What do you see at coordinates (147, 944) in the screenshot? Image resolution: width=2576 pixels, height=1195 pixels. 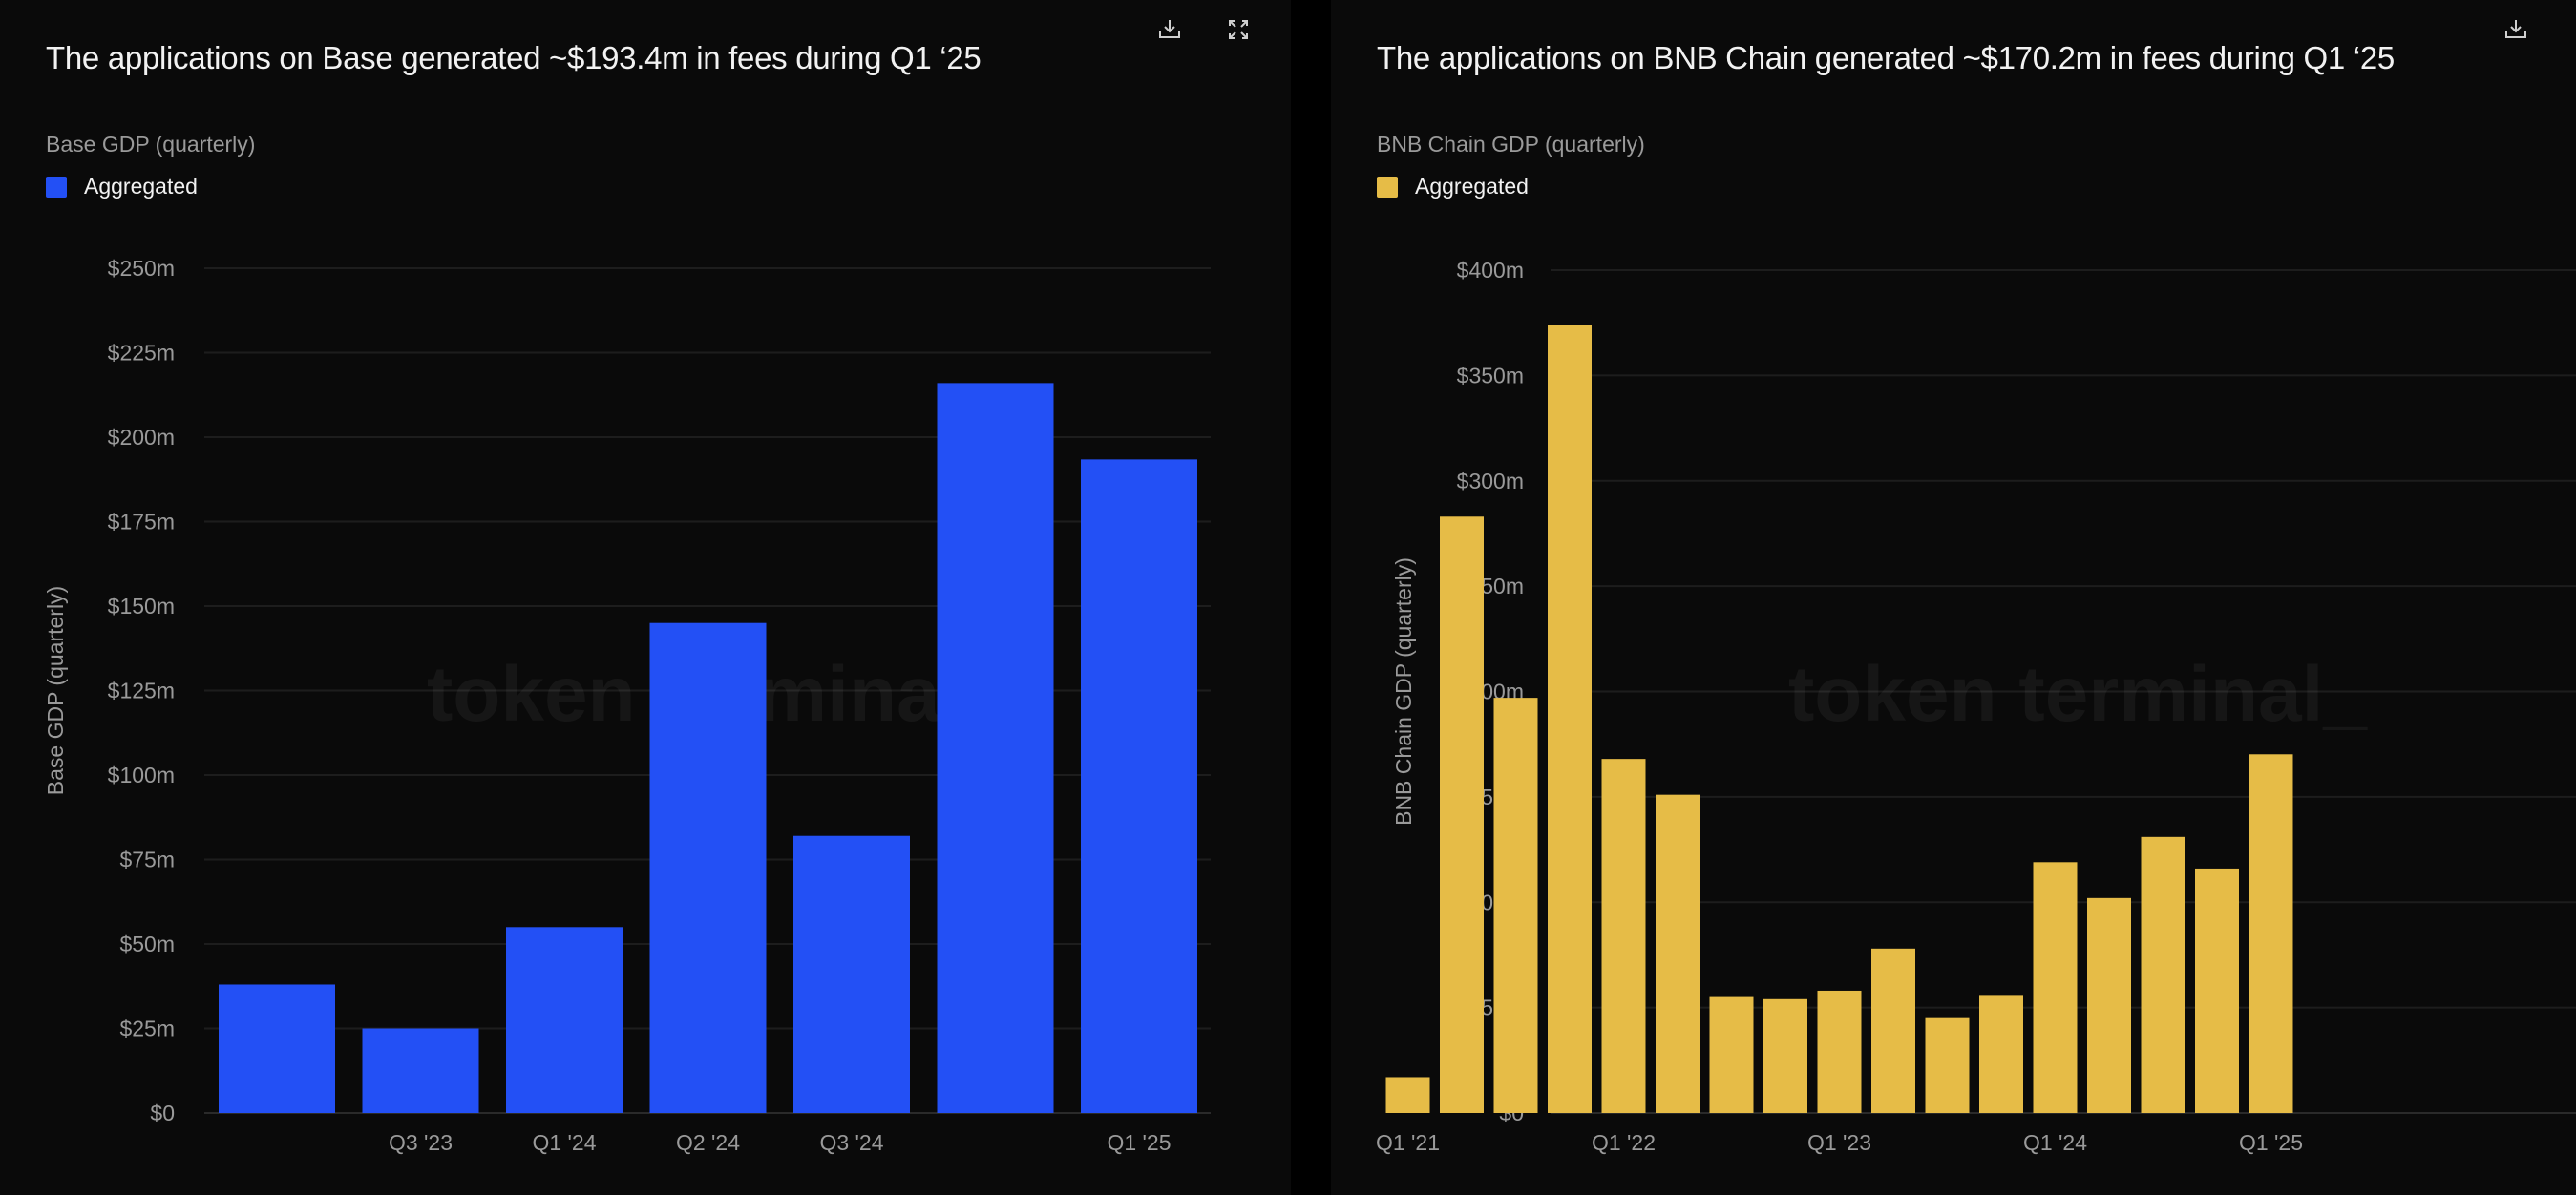 I see `y-tick-label: $50m` at bounding box center [147, 944].